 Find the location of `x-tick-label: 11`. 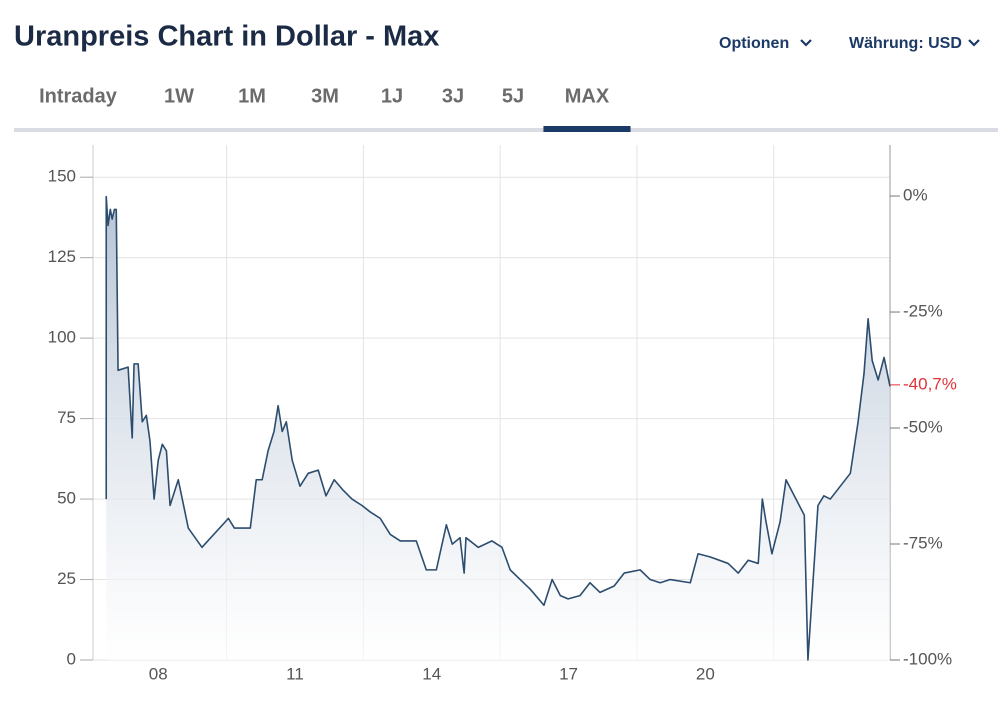

x-tick-label: 11 is located at coordinates (295, 673).